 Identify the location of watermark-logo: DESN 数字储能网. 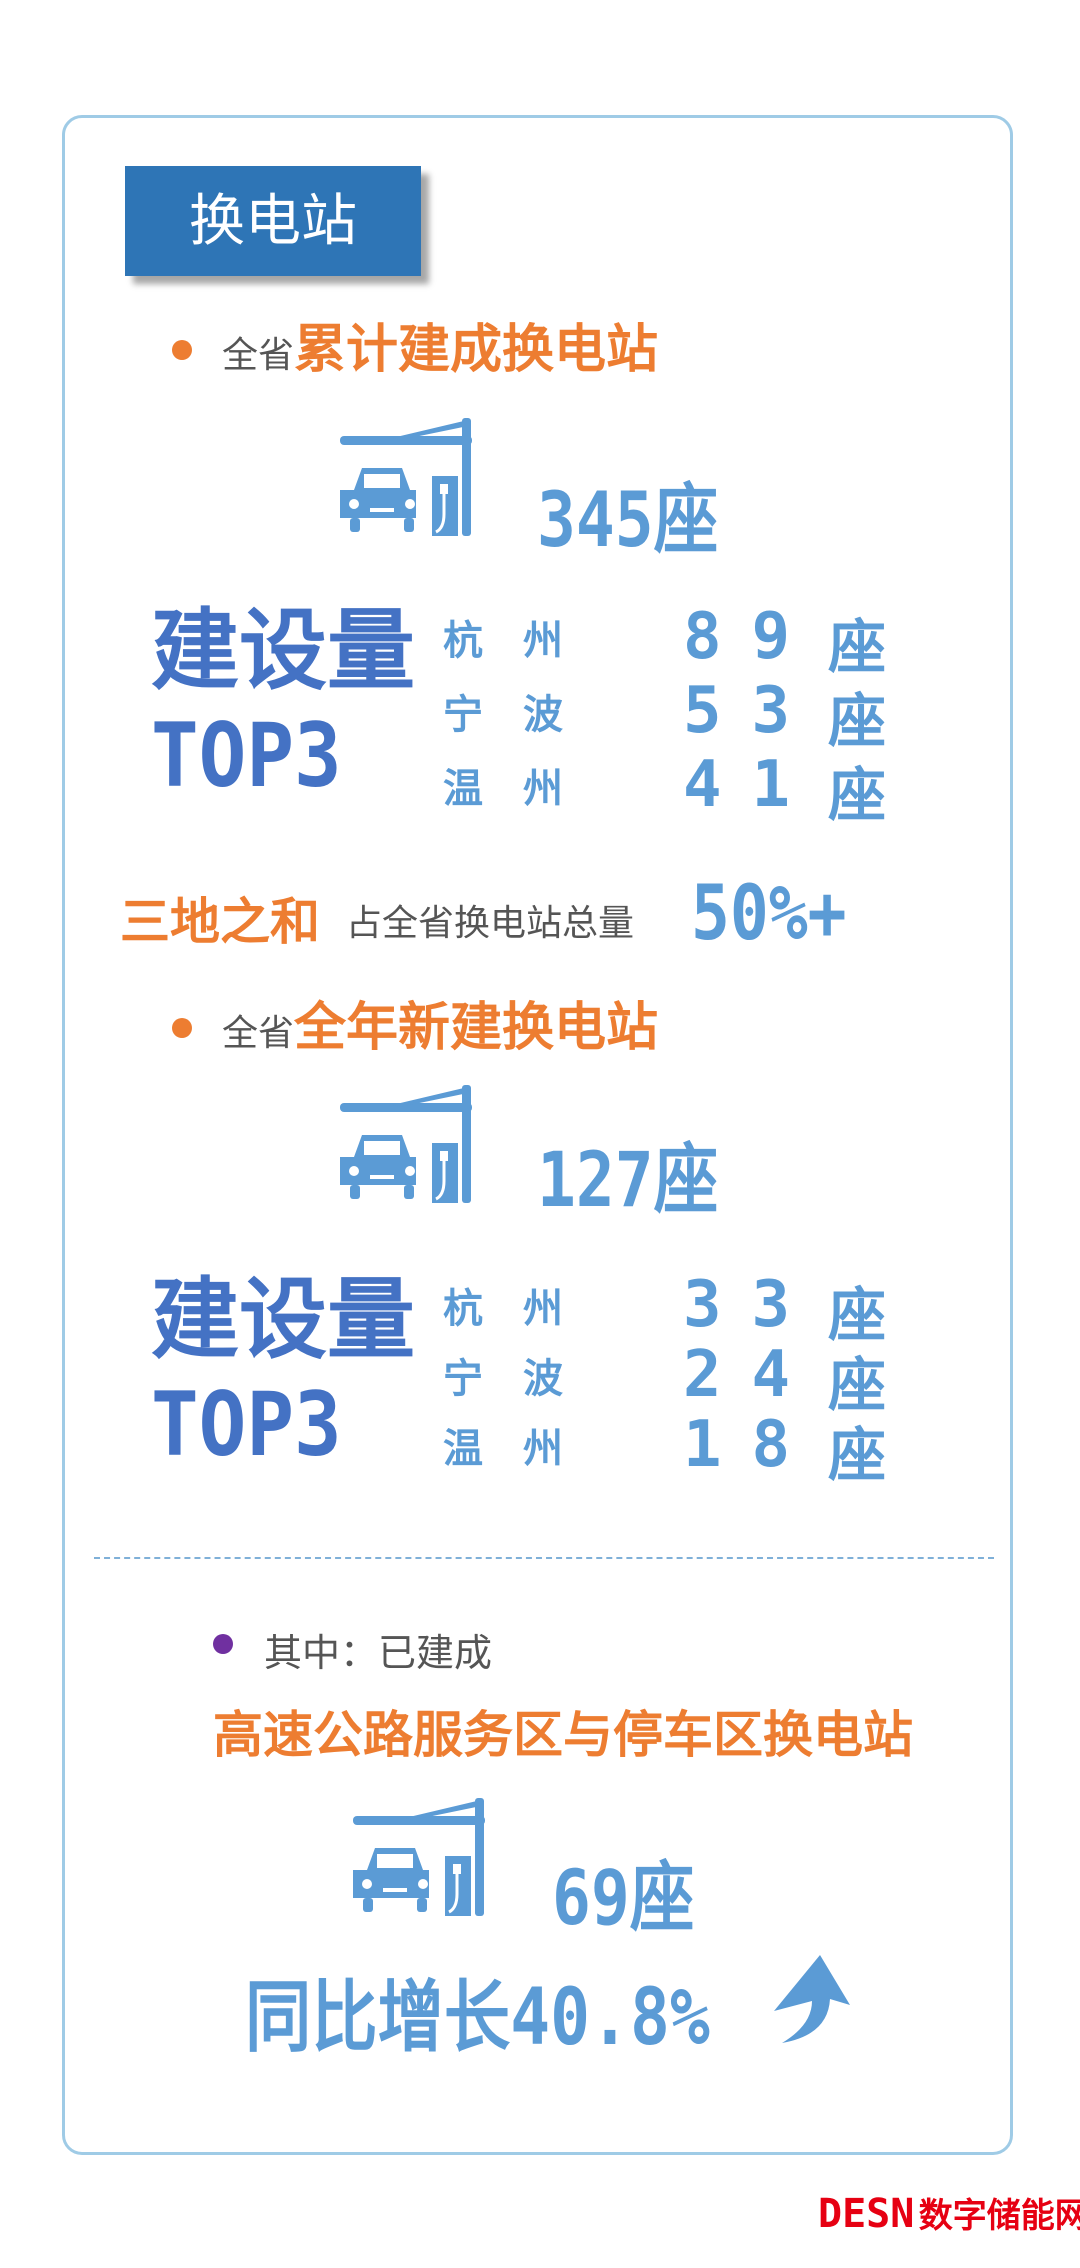
(949, 2212).